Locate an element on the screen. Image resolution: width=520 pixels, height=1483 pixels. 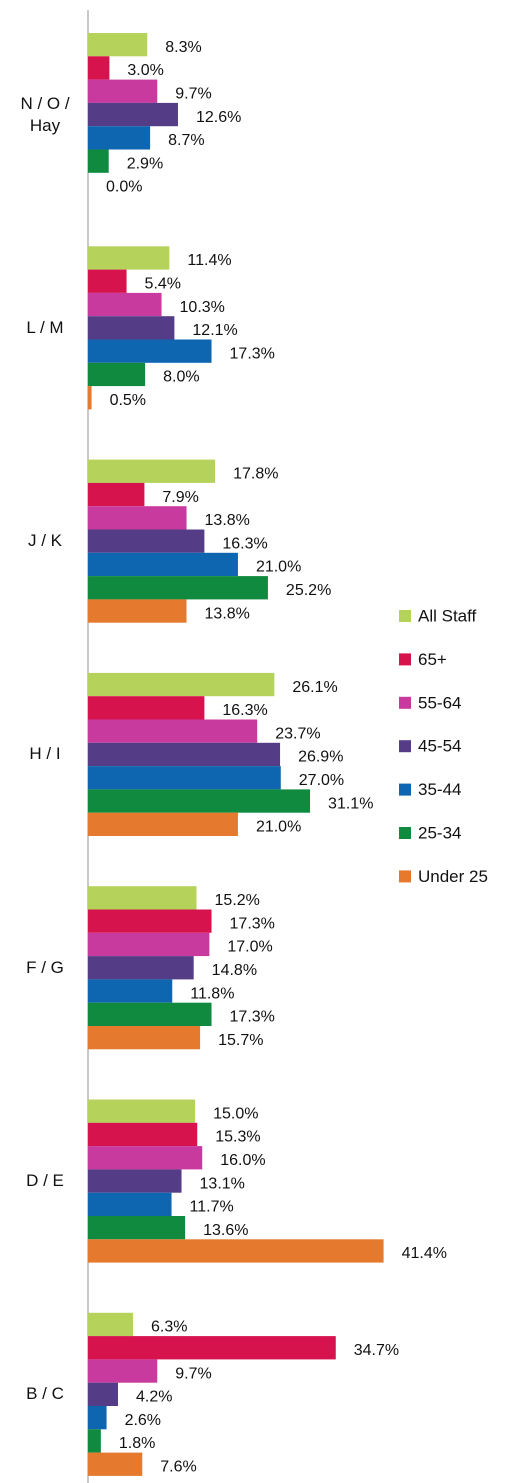
data-label: 6.3% is located at coordinates (169, 1327).